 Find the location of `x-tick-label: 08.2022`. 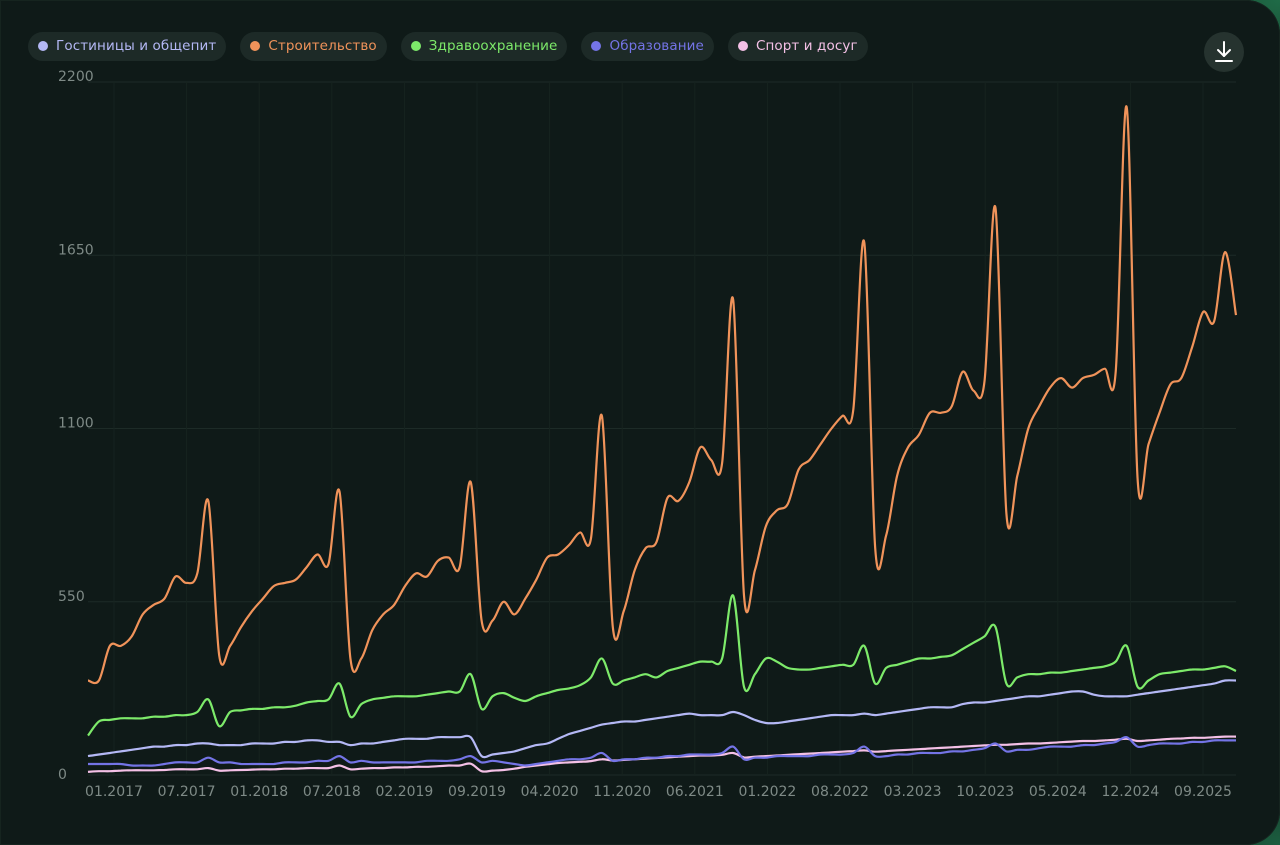

x-tick-label: 08.2022 is located at coordinates (840, 792).